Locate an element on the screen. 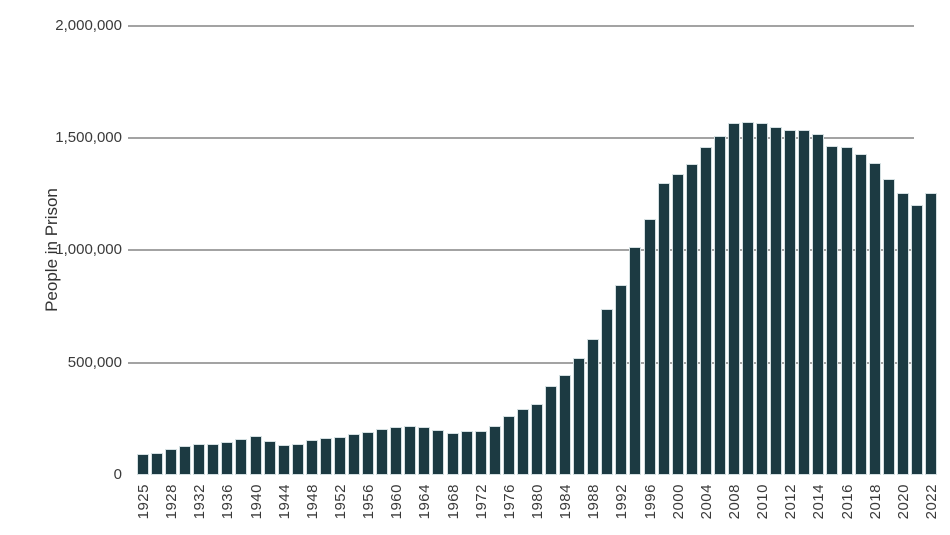 This screenshot has height=535, width=950. bar-2021 is located at coordinates (917, 340).